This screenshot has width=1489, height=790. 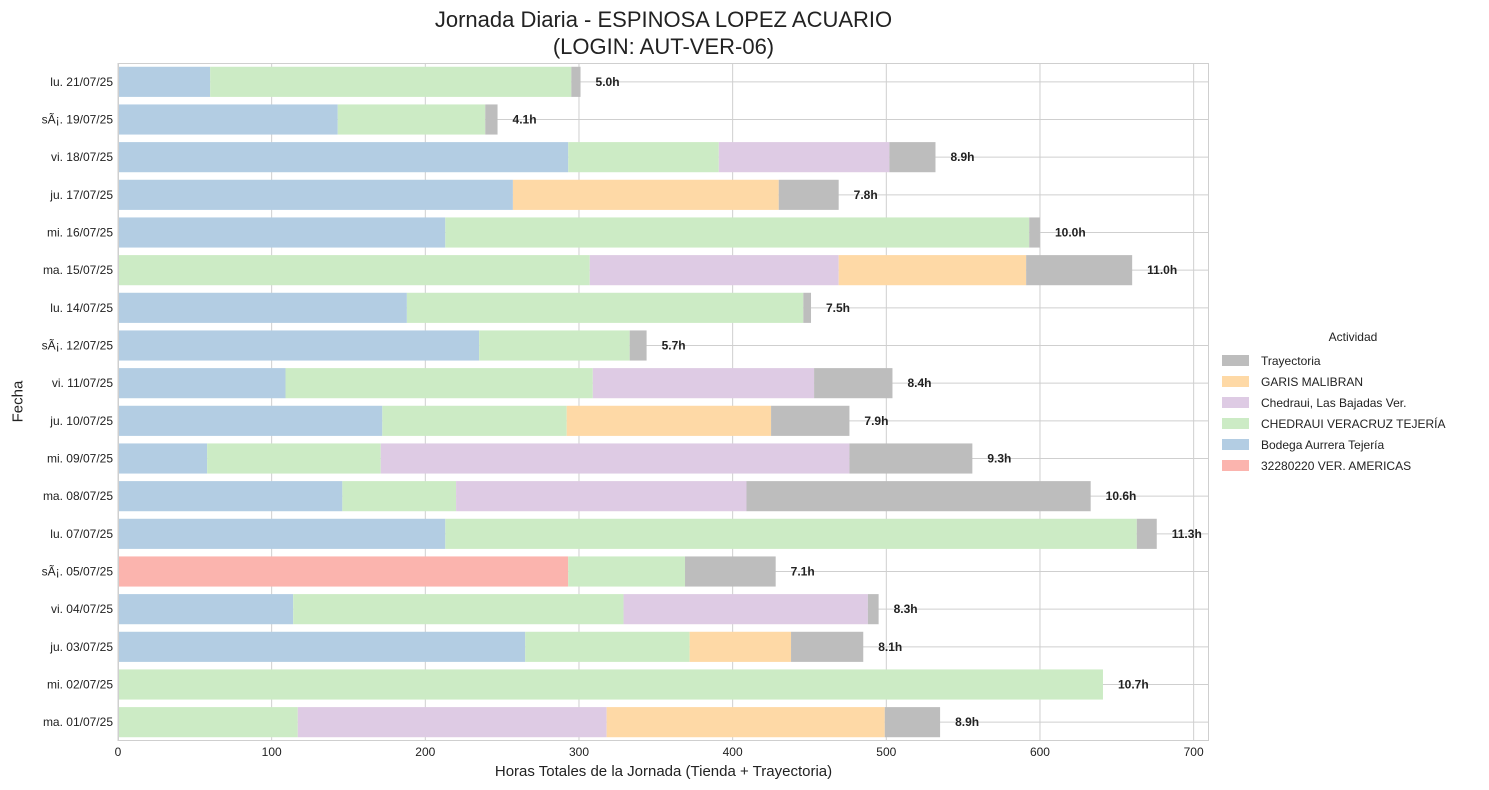 I want to click on legend-label: Bodega Aurrera Tejería, so click(x=1323, y=444).